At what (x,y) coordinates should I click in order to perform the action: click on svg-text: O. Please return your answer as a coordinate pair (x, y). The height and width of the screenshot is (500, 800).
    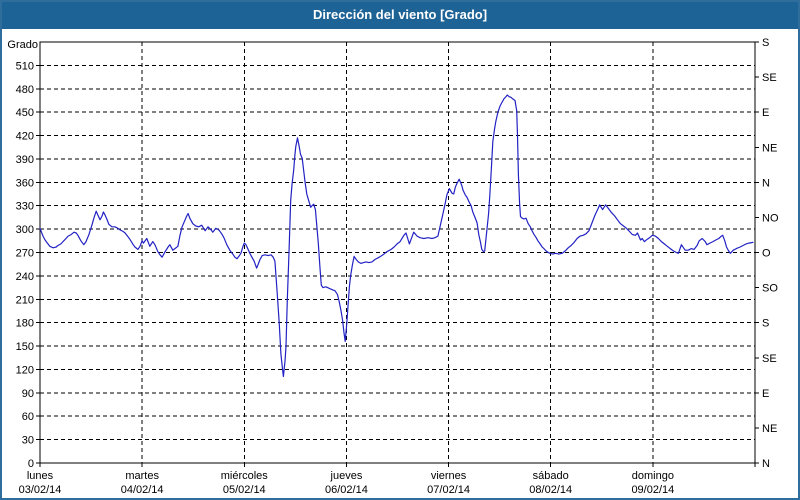
    Looking at the image, I should click on (766, 254).